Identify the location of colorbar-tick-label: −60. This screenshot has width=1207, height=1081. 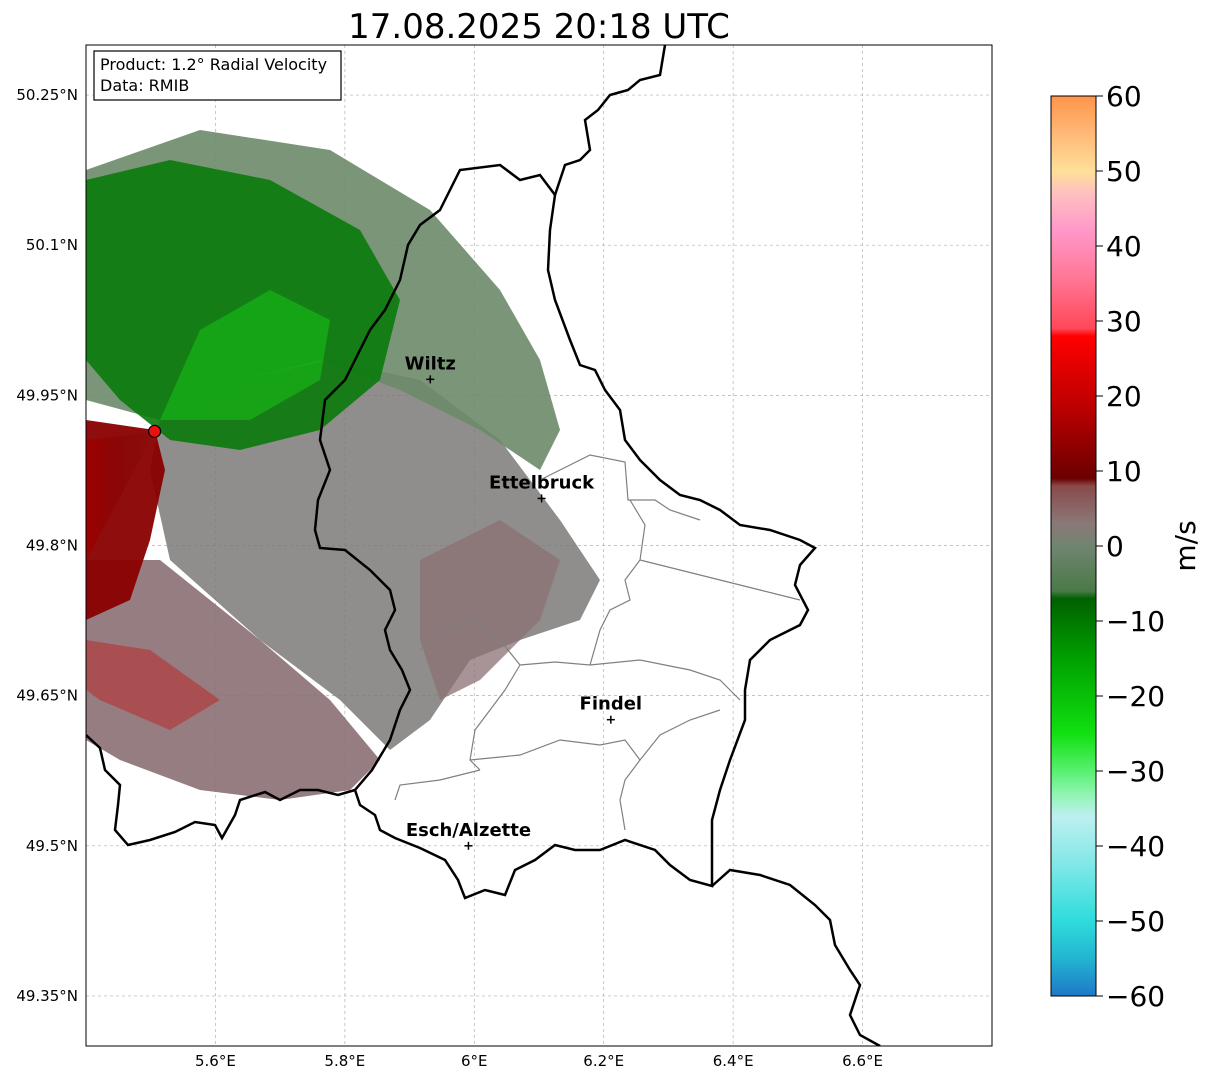
(1135, 996).